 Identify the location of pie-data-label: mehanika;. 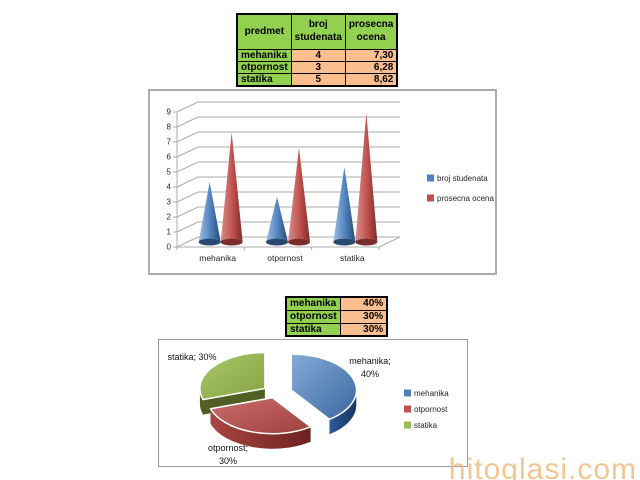
(370, 361).